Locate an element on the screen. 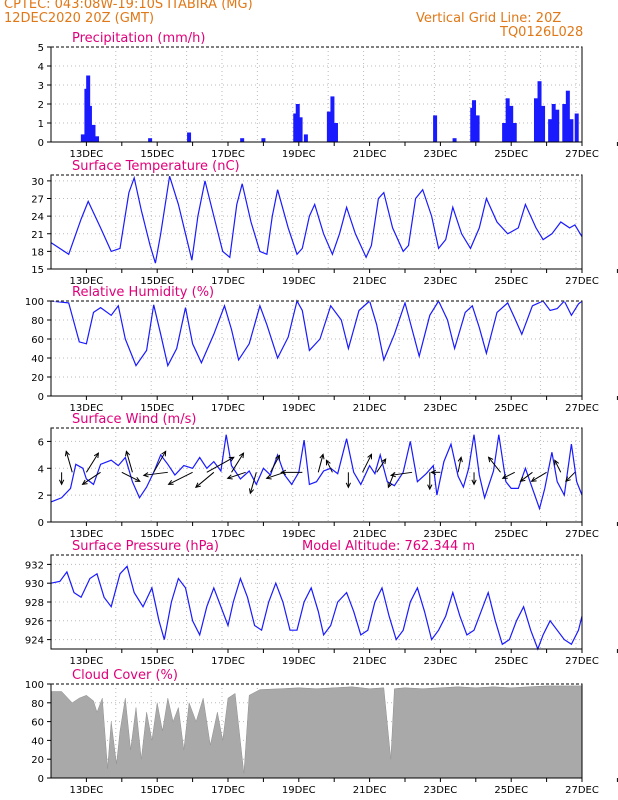 The image size is (618, 800). panel-title: Surface Temperature (nC) is located at coordinates (156, 166).